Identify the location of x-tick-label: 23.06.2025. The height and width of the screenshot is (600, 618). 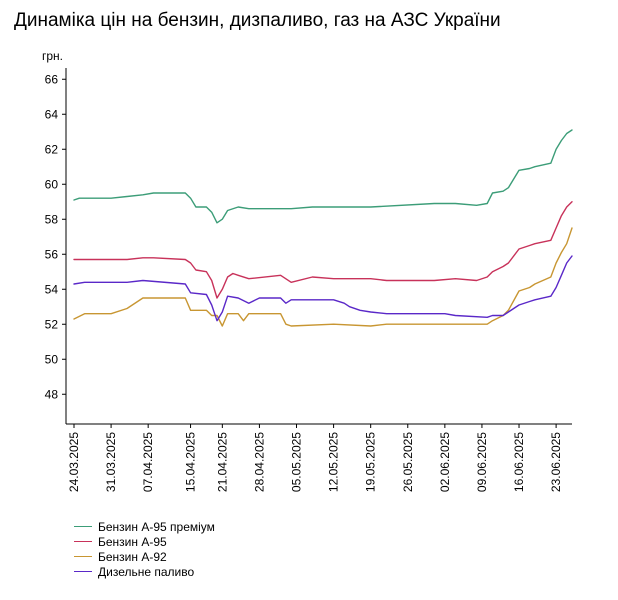
(556, 462).